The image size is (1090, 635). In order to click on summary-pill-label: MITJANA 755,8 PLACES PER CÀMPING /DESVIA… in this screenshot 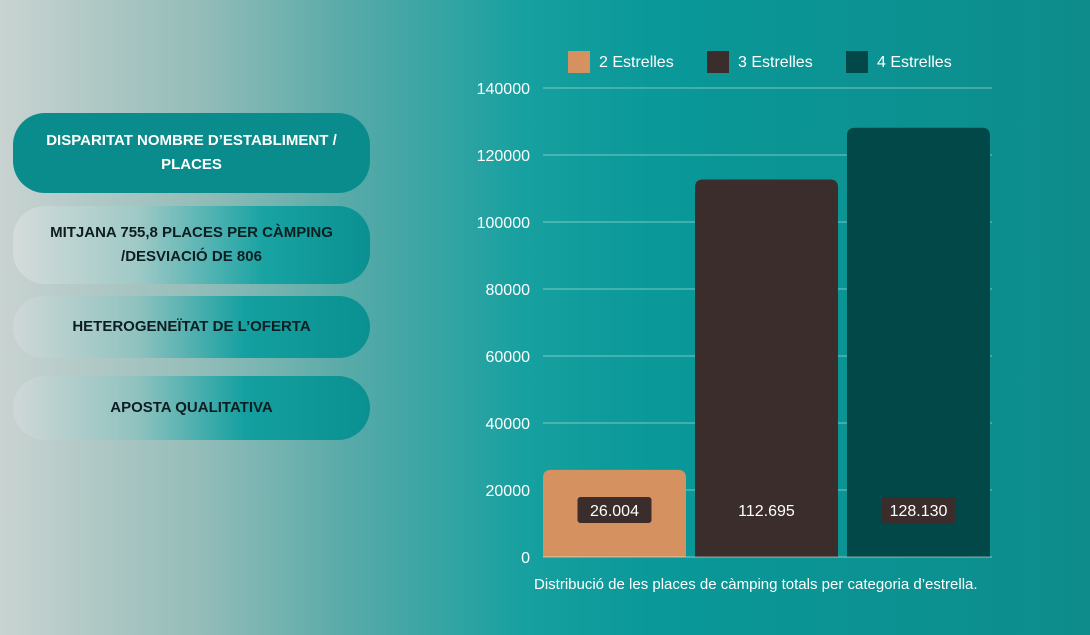, I will do `click(191, 244)`.